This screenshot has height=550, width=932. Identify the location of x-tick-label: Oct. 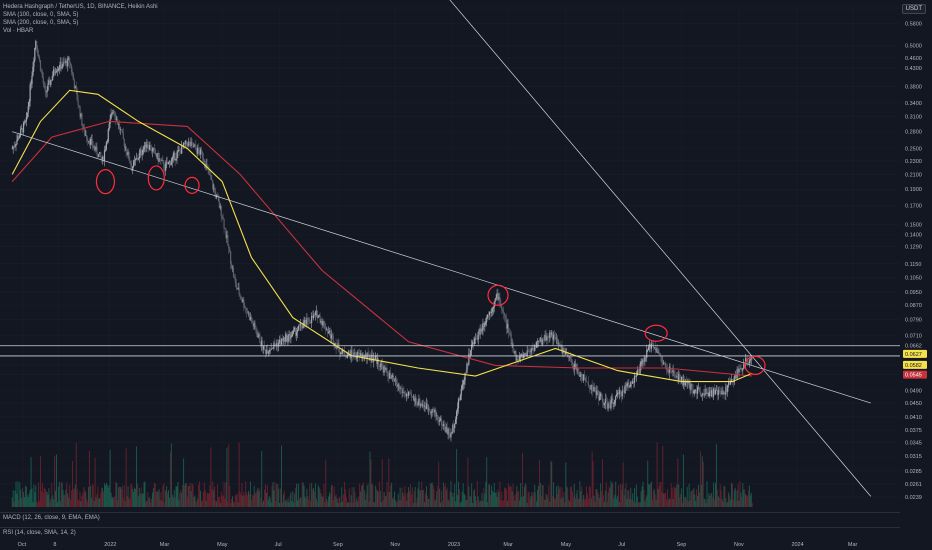
(22, 545).